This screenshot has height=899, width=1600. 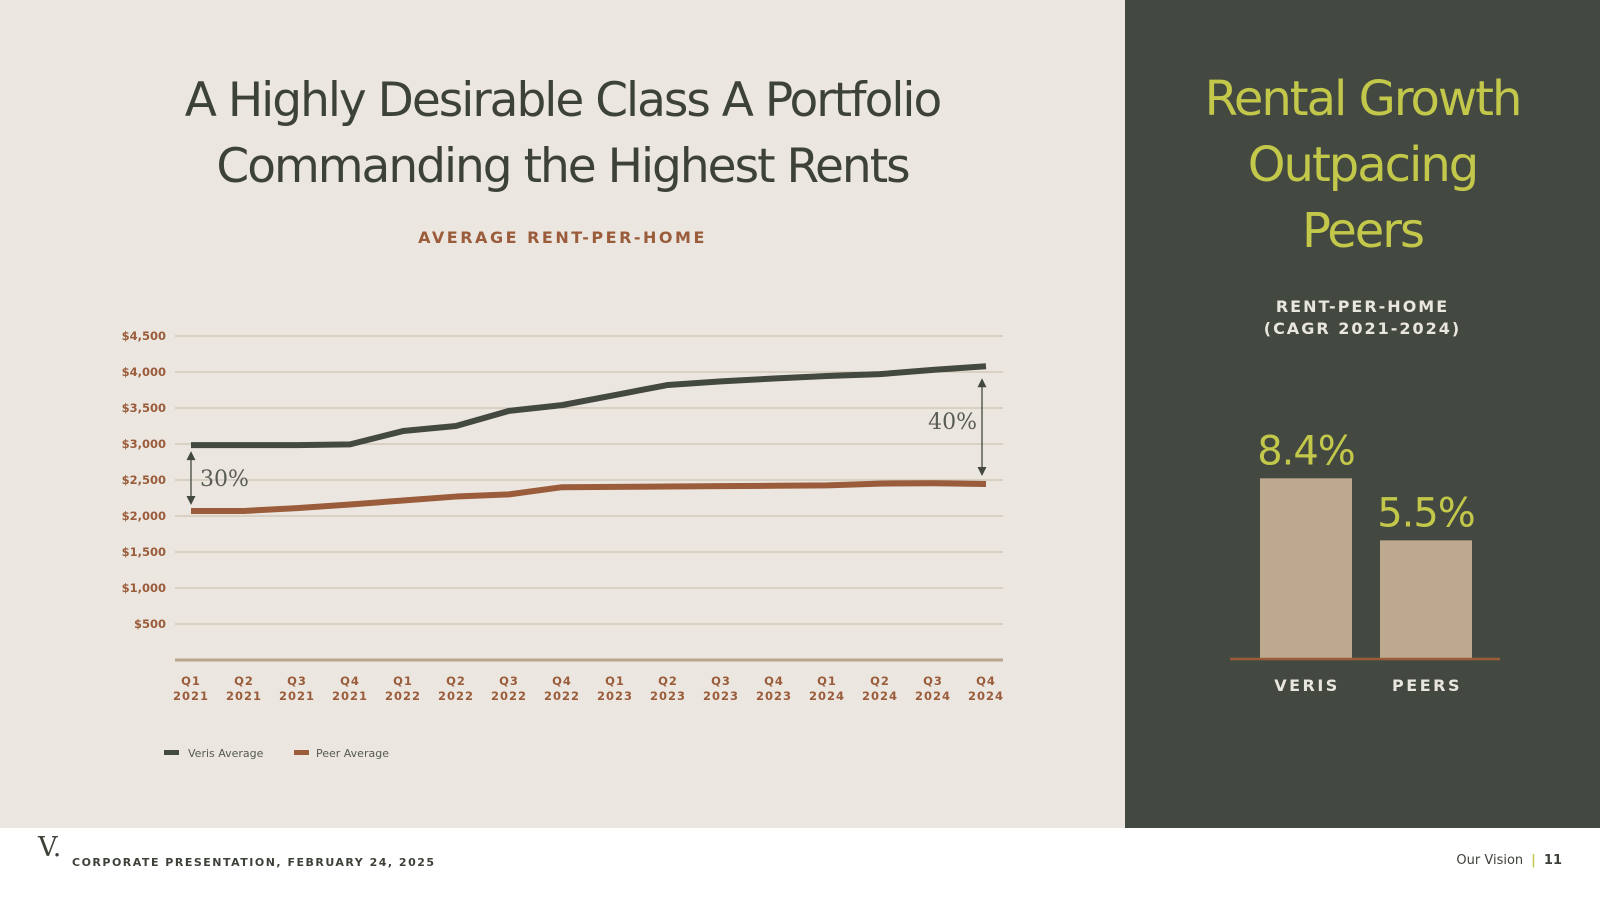 What do you see at coordinates (144, 516) in the screenshot?
I see `y-tick-label: $2,000` at bounding box center [144, 516].